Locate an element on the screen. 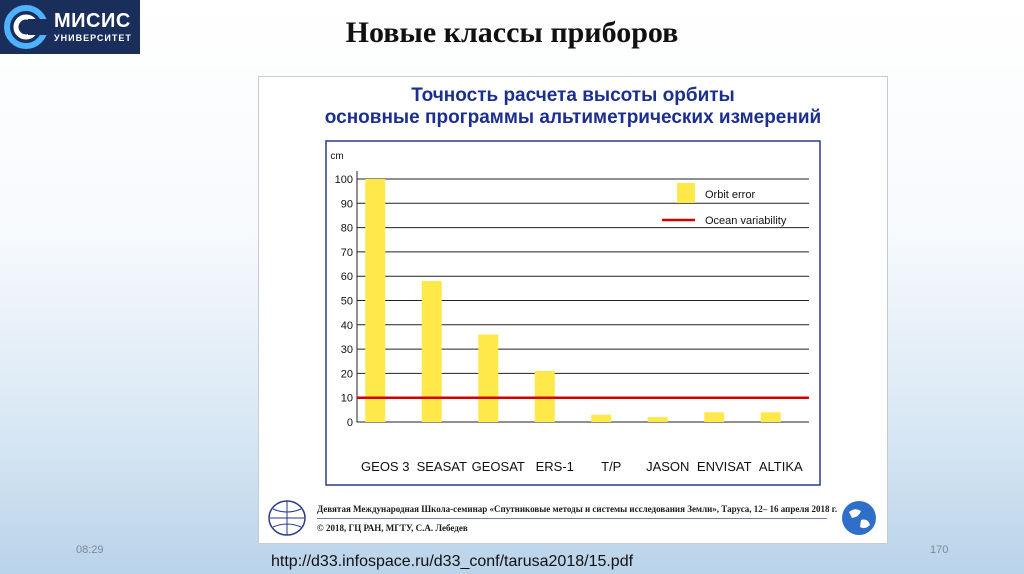 This screenshot has height=574, width=1024. figure-footer-line-2: © 2018, ГЦ РАН, МГТУ, С.А. Лебедев is located at coordinates (392, 528).